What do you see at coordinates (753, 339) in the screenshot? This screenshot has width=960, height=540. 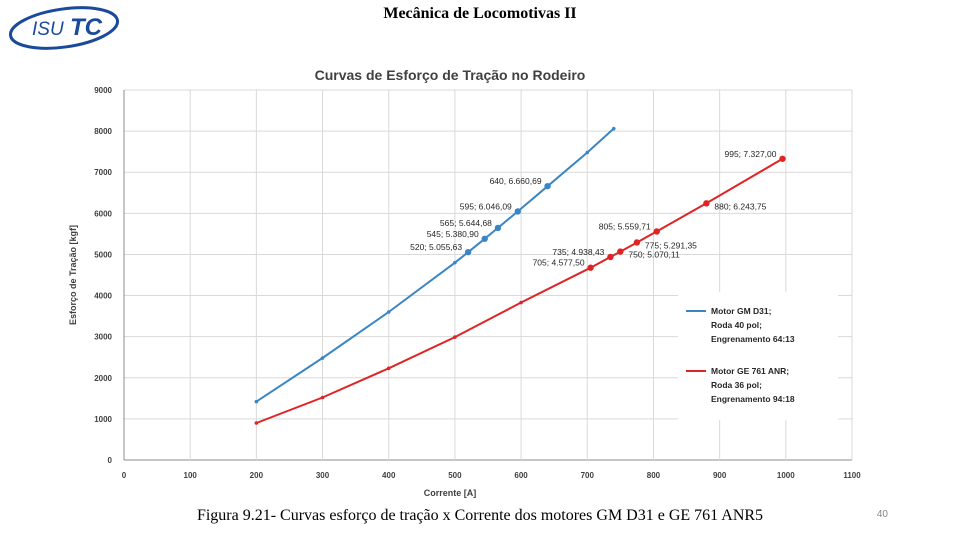 I see `legend-text: Engrenamento 64:13` at bounding box center [753, 339].